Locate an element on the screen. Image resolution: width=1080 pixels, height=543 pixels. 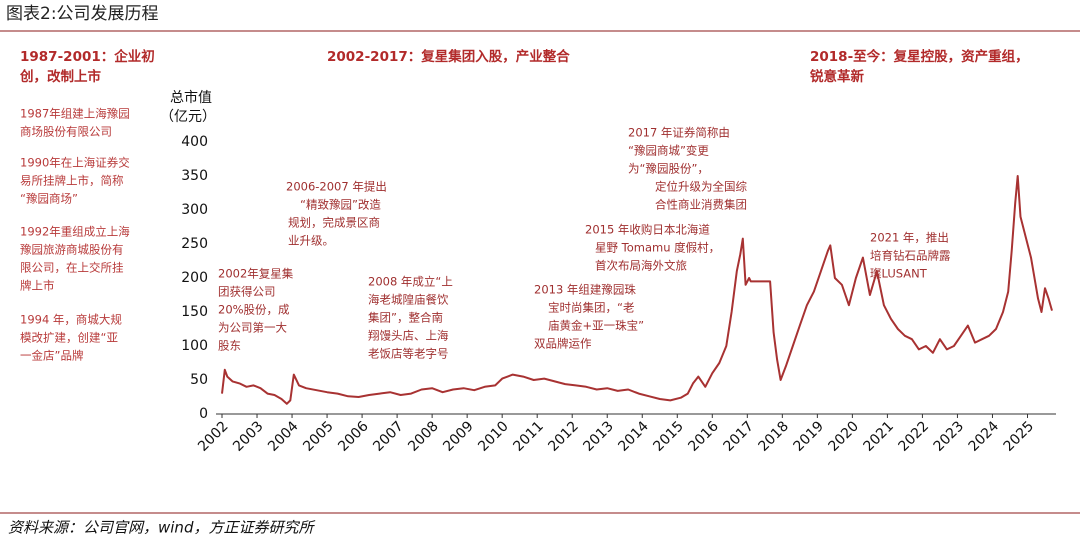
x-tick-label: 2010 is located at coordinates (493, 436).